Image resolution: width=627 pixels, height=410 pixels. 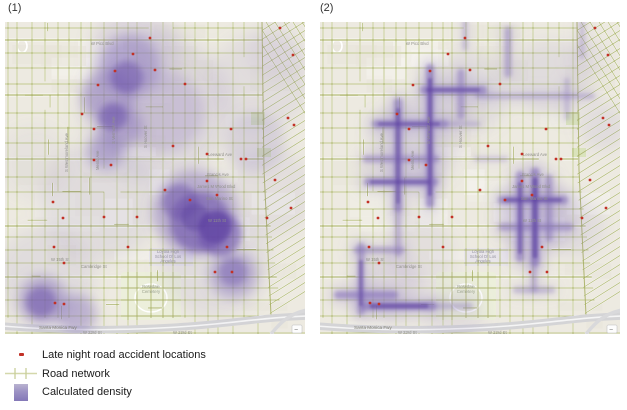 What do you see at coordinates (15, 8) in the screenshot?
I see `panel-1-label: (1)` at bounding box center [15, 8].